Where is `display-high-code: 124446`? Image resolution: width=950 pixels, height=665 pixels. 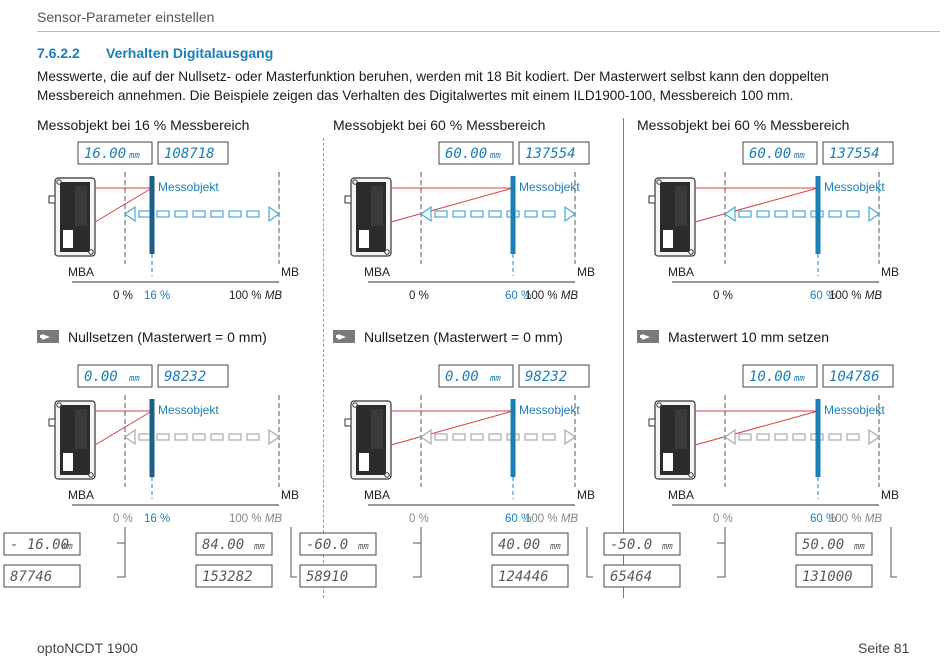 display-high-code: 124446 is located at coordinates (523, 577).